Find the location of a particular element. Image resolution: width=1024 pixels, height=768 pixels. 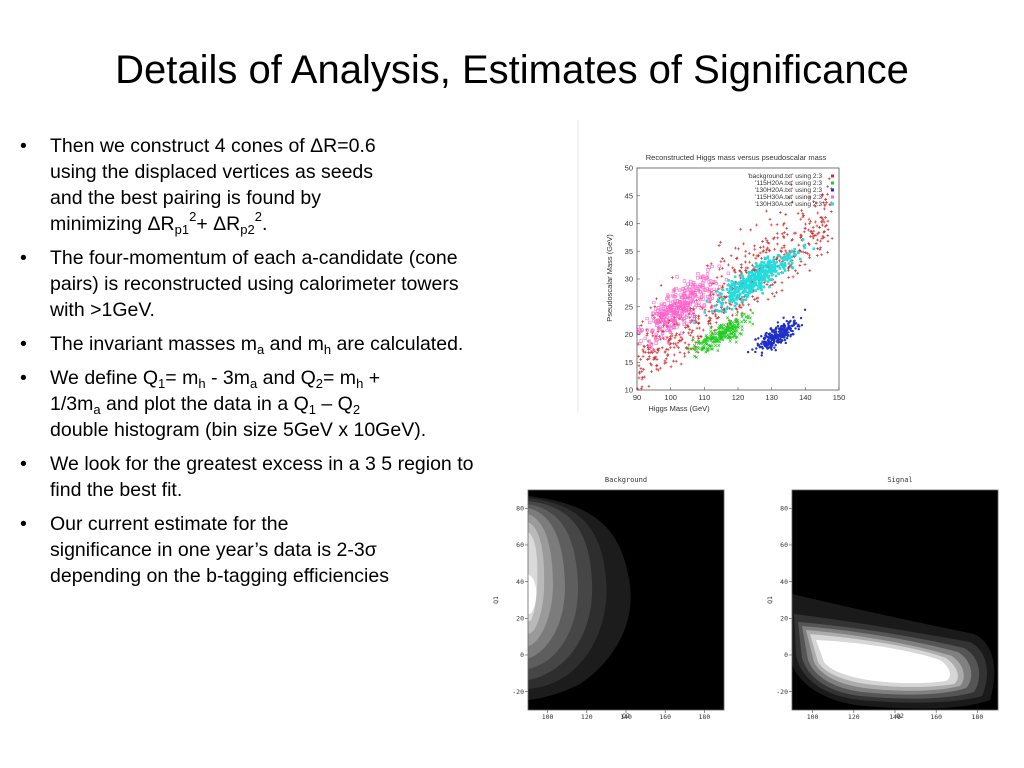

x-tick-label: 110 is located at coordinates (704, 397).